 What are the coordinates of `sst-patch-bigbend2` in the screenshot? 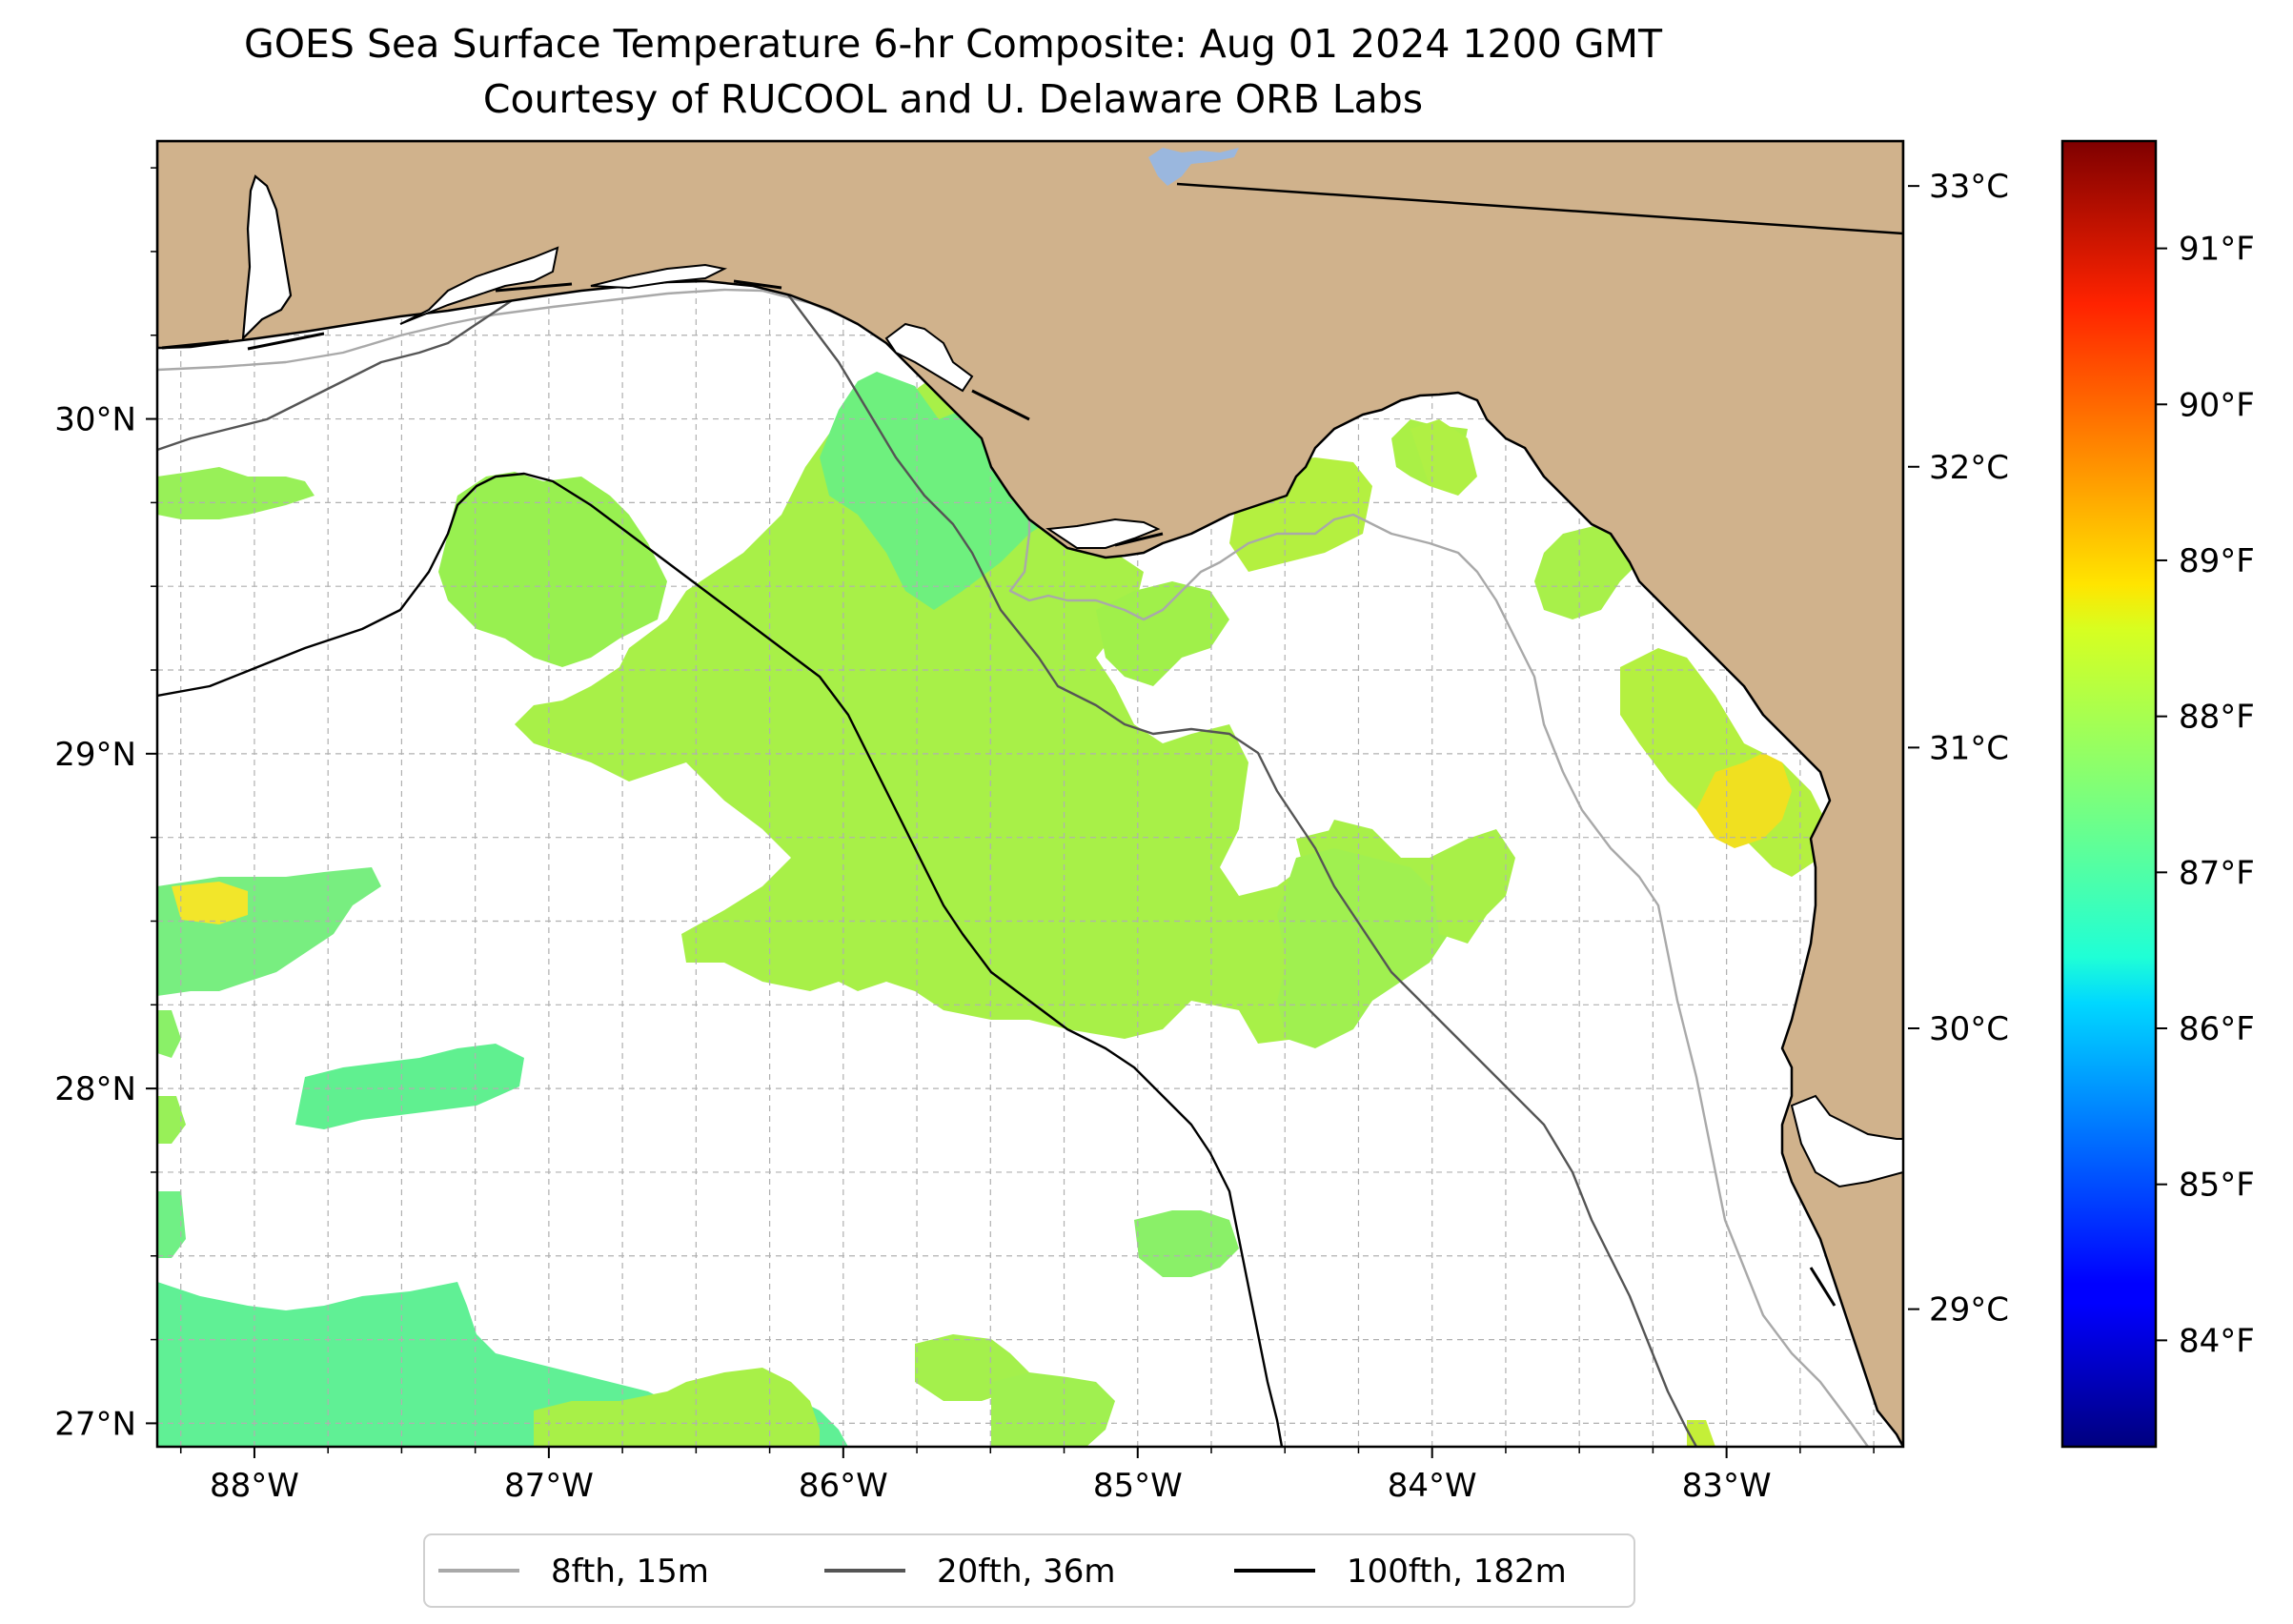 It's located at (1444, 457).